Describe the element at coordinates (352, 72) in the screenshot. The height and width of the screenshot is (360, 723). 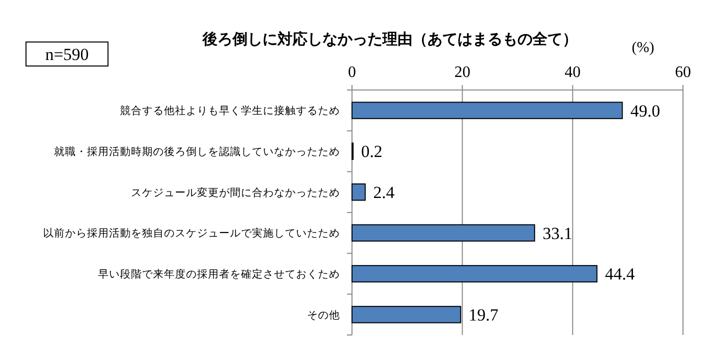
I see `x-tick-label: 0` at that location.